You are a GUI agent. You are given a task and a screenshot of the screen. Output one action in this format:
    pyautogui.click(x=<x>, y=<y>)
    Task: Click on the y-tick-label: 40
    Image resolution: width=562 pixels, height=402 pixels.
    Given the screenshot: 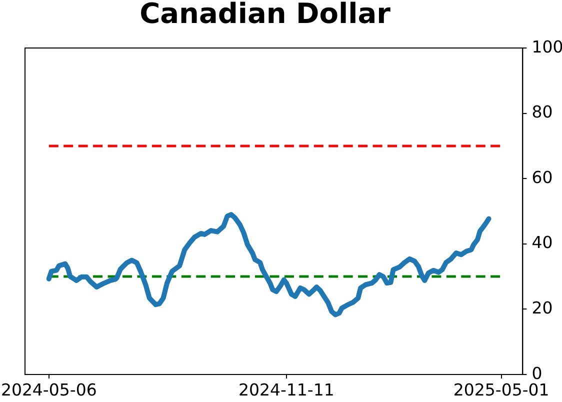 What is the action you would take?
    pyautogui.click(x=542, y=242)
    